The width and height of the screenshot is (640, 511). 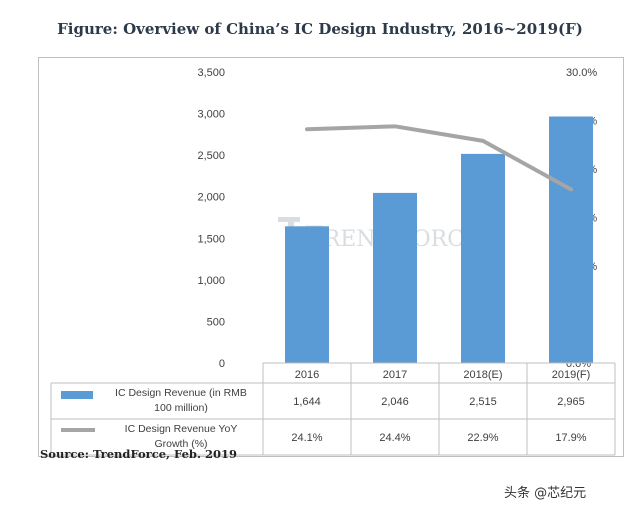 What do you see at coordinates (181, 429) in the screenshot?
I see `legend-row-label: IC Design Revenue YoY` at bounding box center [181, 429].